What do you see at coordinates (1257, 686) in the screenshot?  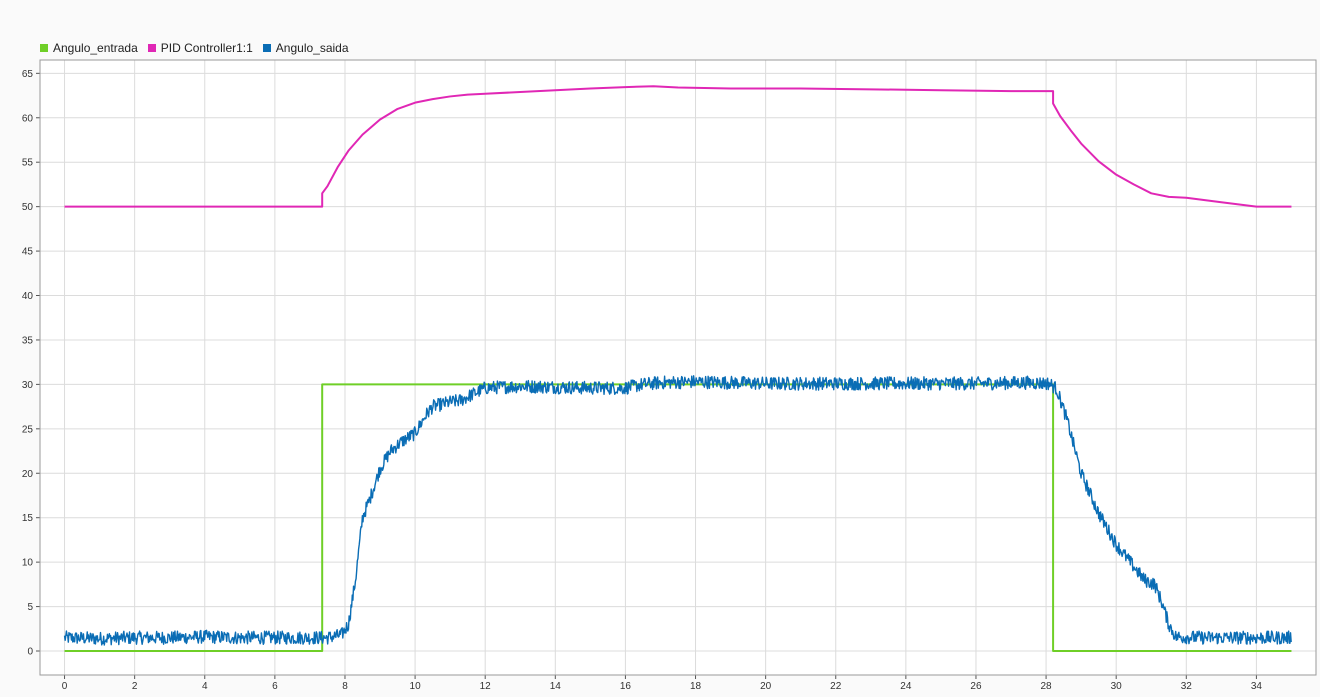 I see `x-tick-label: 34` at bounding box center [1257, 686].